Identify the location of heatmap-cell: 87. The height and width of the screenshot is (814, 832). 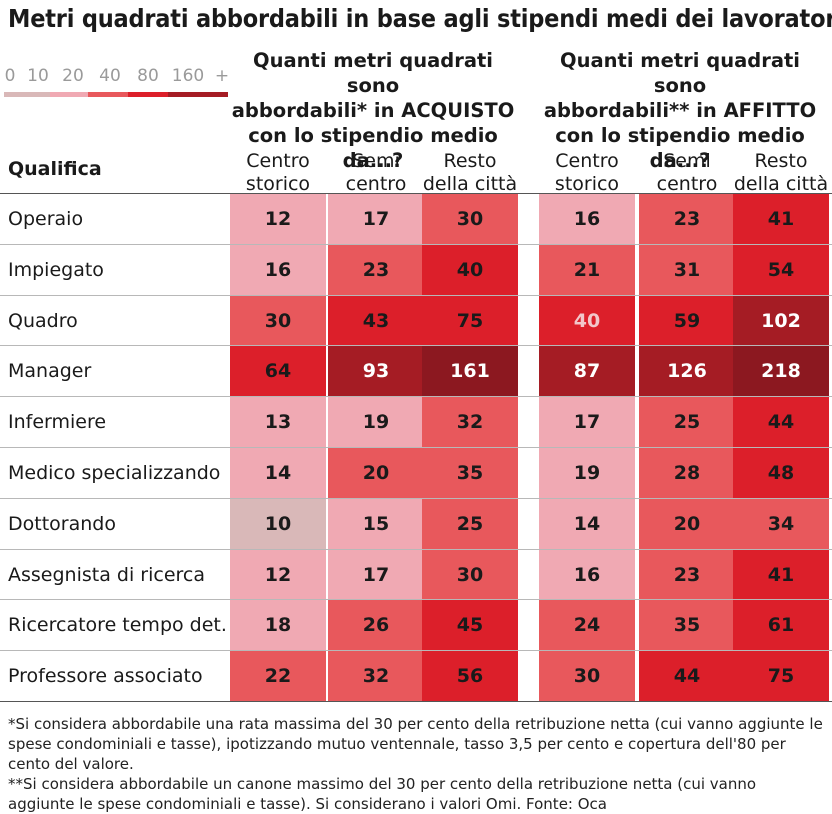
(587, 372).